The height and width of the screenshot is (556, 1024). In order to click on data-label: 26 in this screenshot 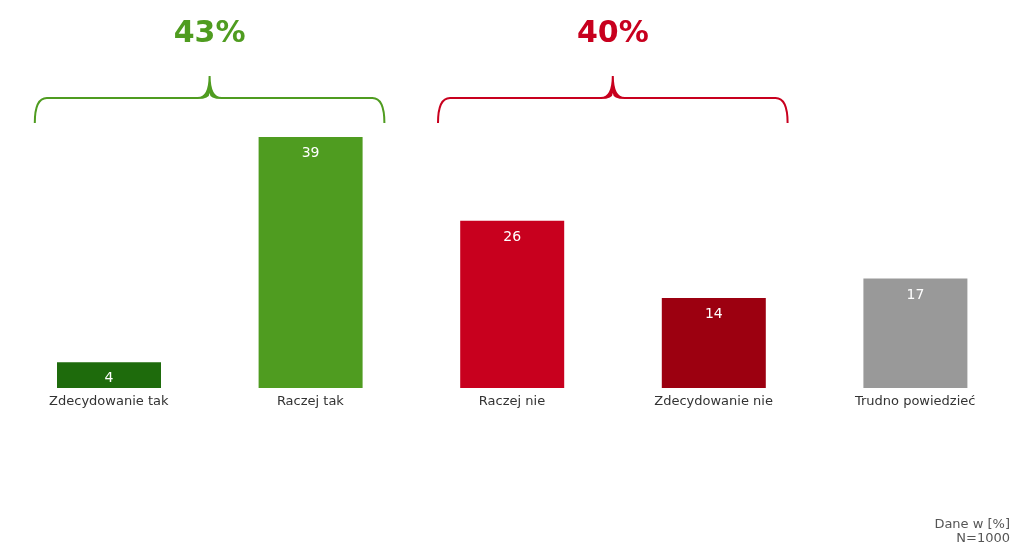, I will do `click(512, 235)`.